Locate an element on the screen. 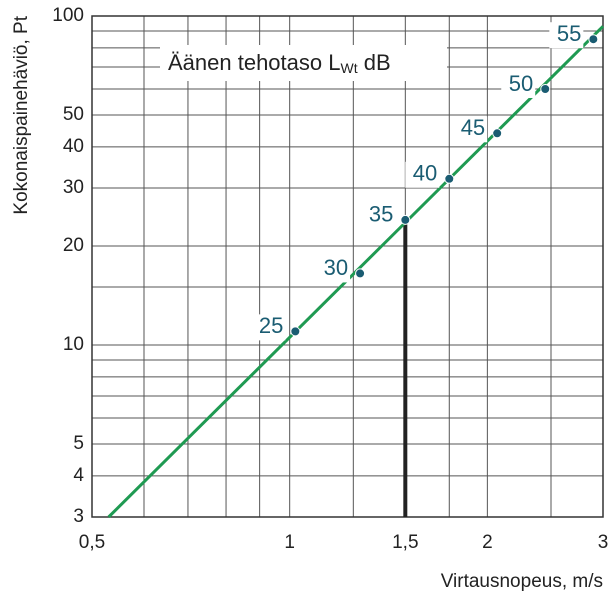 The width and height of the screenshot is (613, 603). y-tick-label: 5 is located at coordinates (78, 443).